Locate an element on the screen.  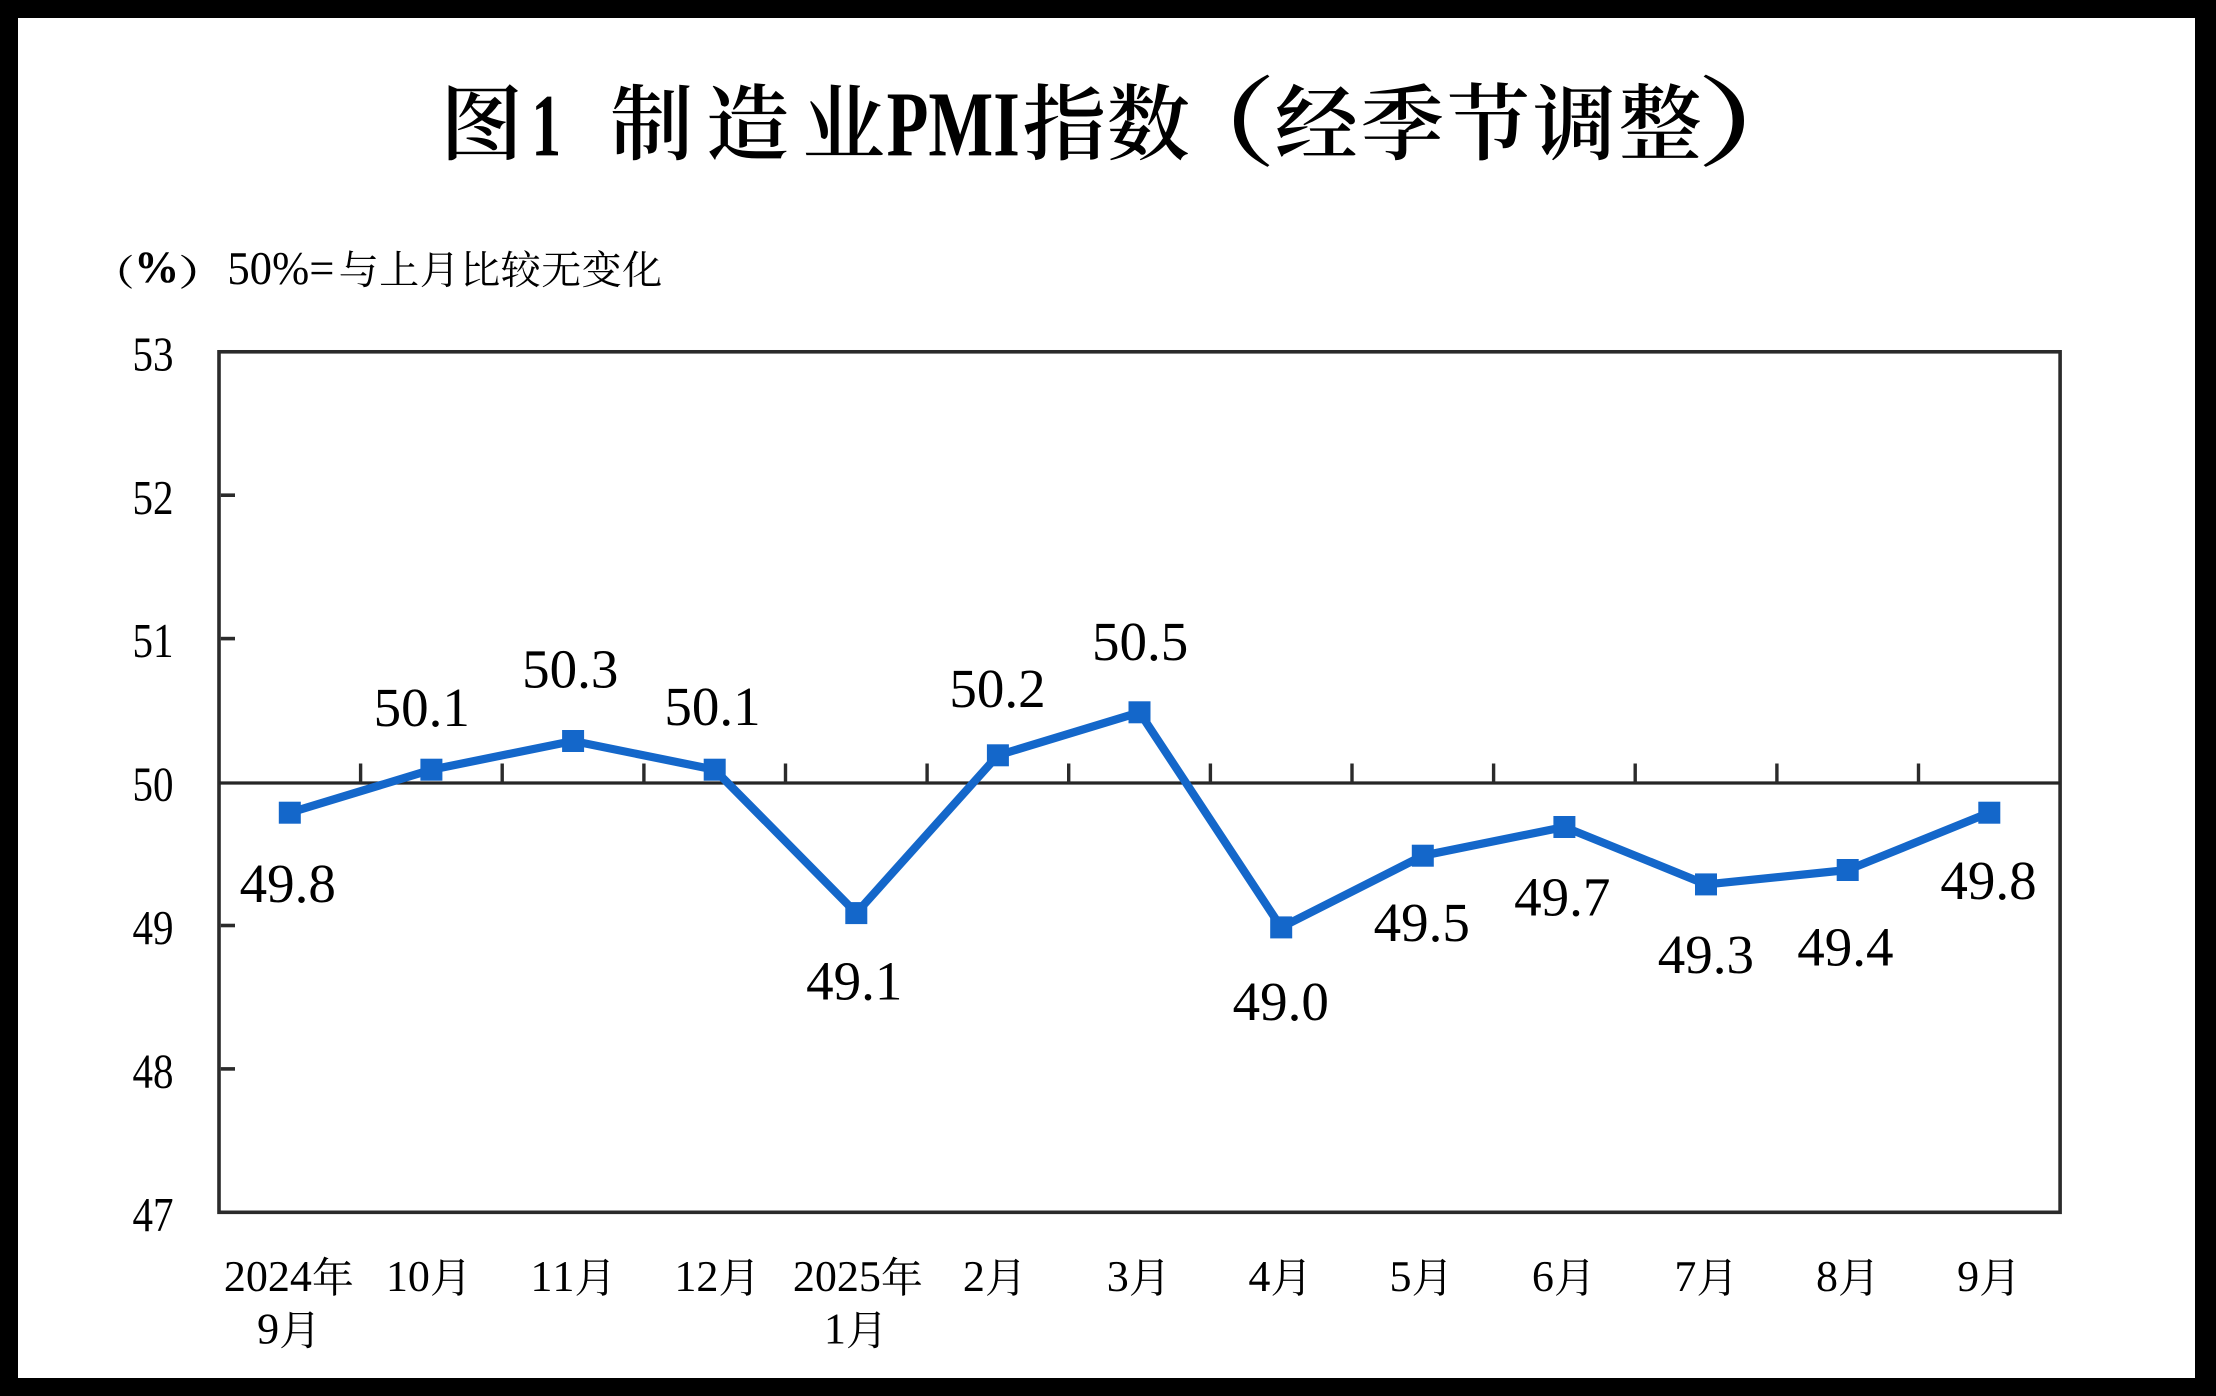
svg-text: 50.5 is located at coordinates (1140, 641).